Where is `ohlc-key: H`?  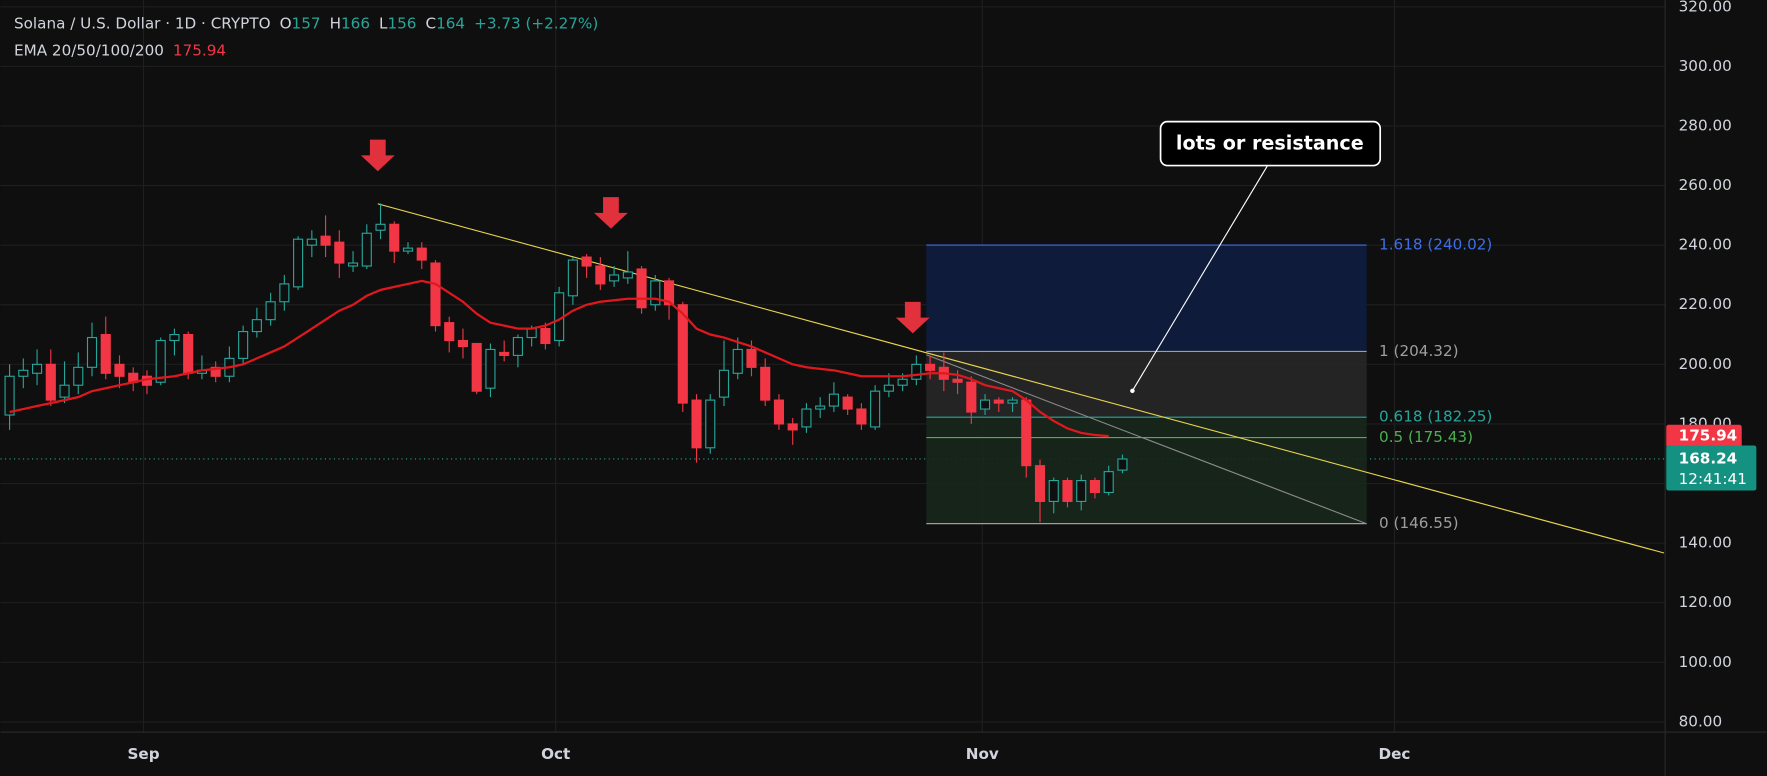
ohlc-key: H is located at coordinates (335, 23).